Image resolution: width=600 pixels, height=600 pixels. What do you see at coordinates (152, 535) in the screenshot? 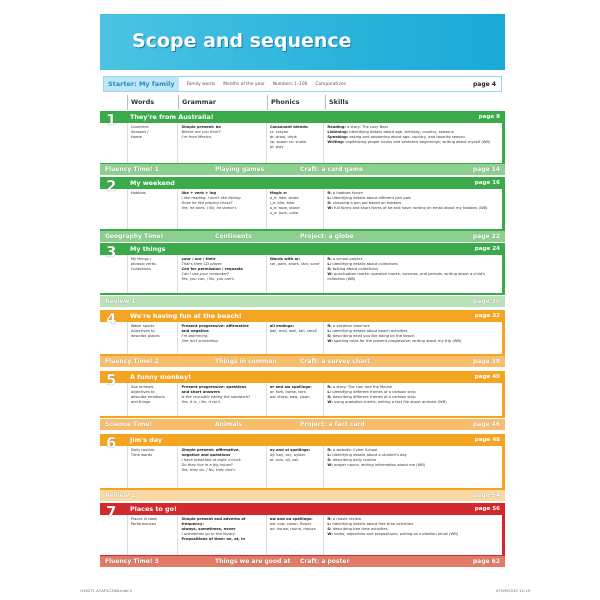
I see `words-cell: Places in town Performances` at bounding box center [152, 535].